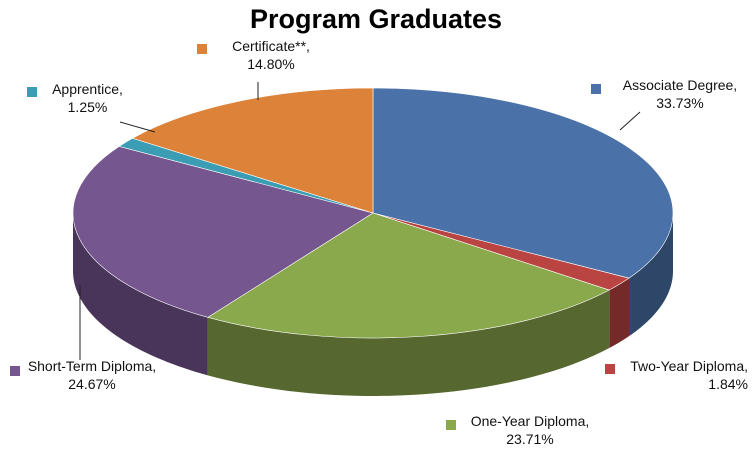 The image size is (752, 454). I want to click on category-label: Certificate**,, so click(271, 46).